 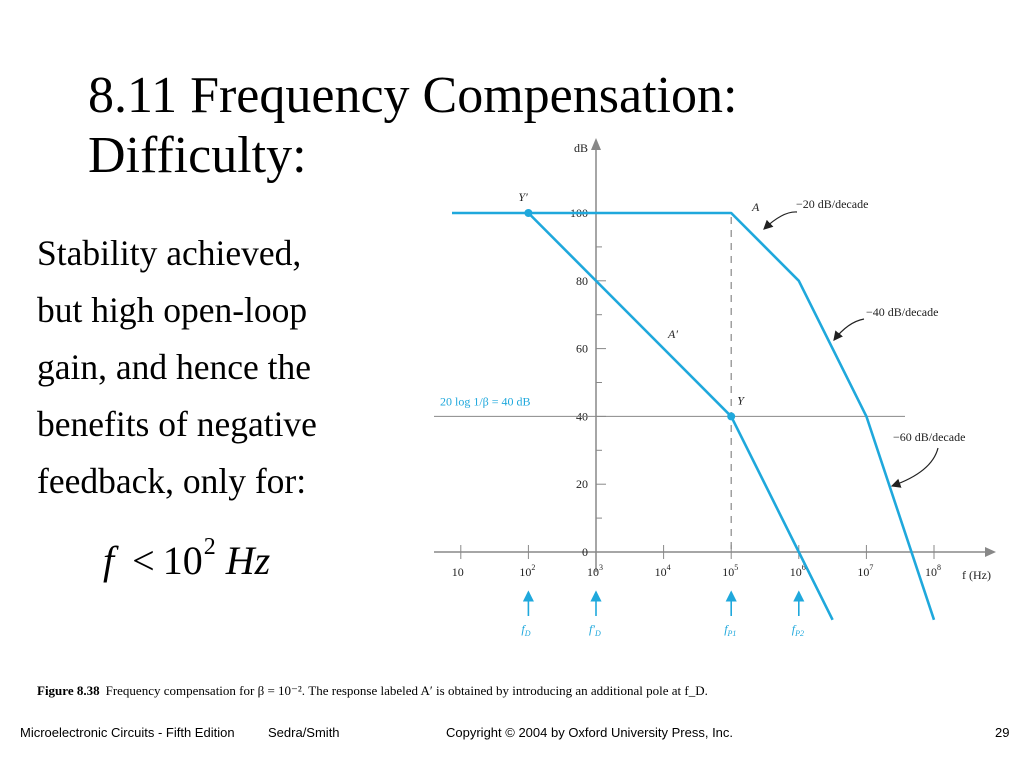 I want to click on x-tick-label: 10³, so click(x=595, y=571).